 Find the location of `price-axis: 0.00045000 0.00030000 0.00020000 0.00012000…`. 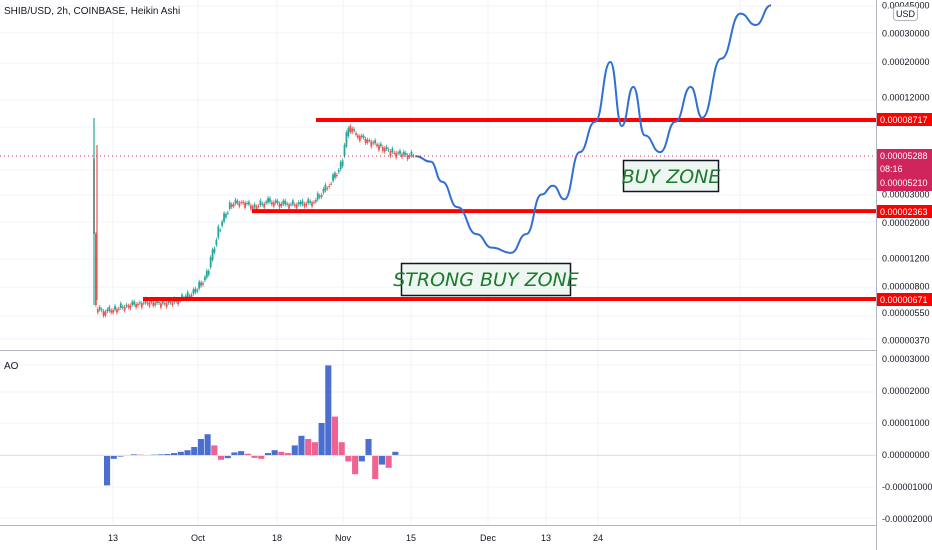

price-axis: 0.00045000 0.00030000 0.00020000 0.00012000… is located at coordinates (906, 172).